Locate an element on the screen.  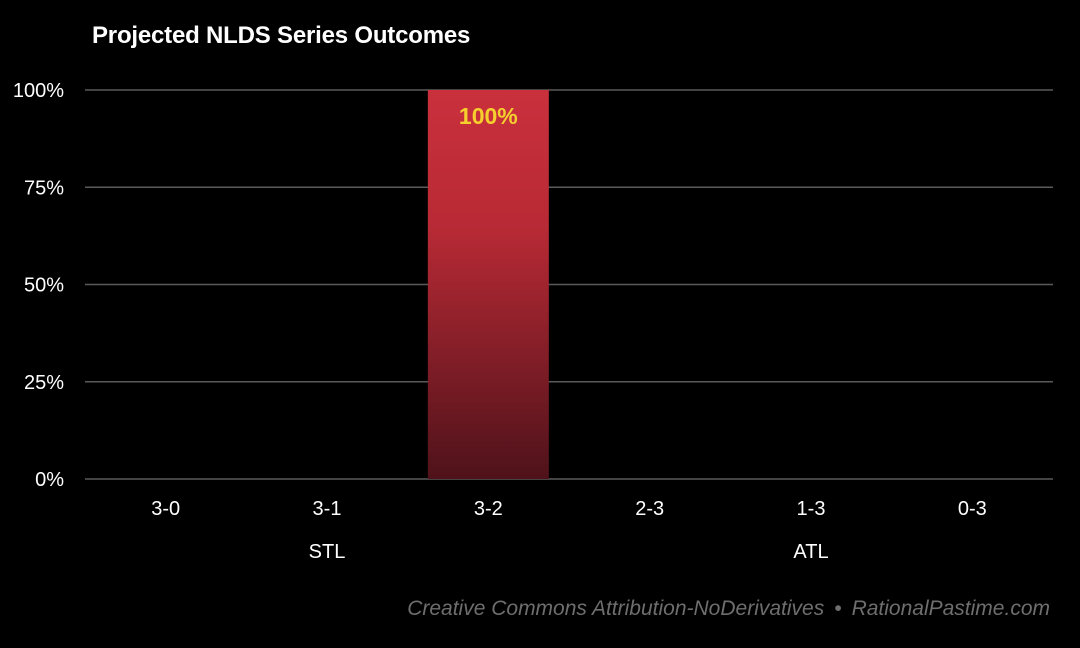
bars: 100% is located at coordinates (488, 284).